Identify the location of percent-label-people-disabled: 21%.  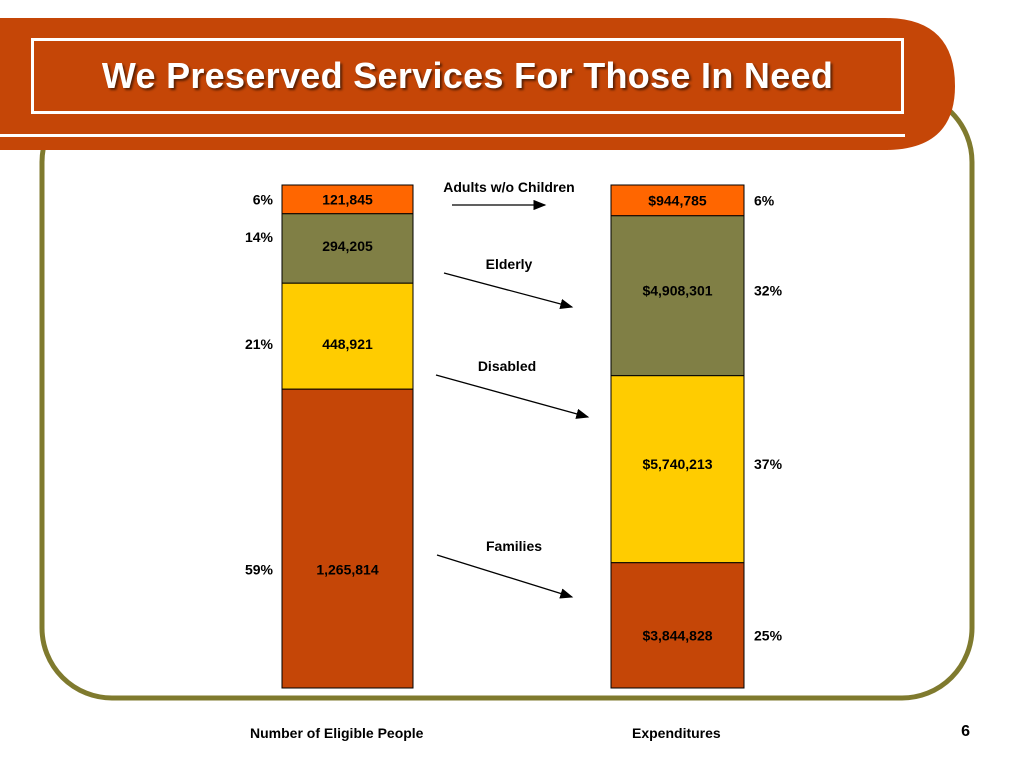
(259, 344).